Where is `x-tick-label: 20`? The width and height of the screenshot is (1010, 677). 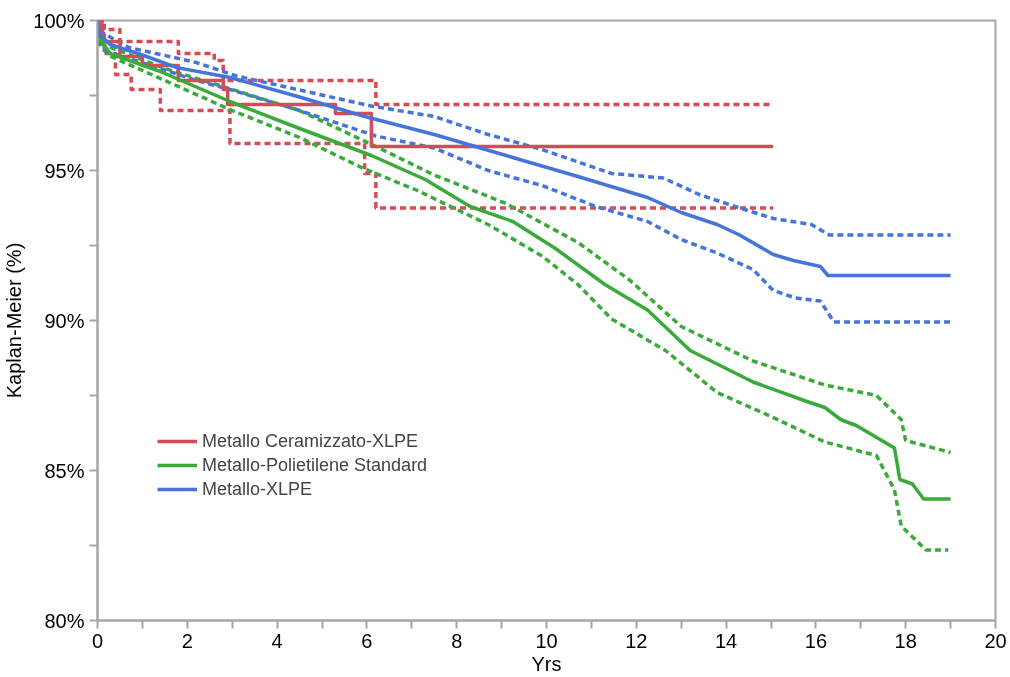 x-tick-label: 20 is located at coordinates (995, 640).